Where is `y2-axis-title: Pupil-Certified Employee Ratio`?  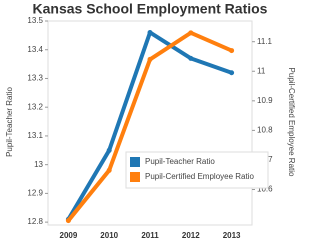 y2-axis-title: Pupil-Certified Employee Ratio is located at coordinates (291, 122).